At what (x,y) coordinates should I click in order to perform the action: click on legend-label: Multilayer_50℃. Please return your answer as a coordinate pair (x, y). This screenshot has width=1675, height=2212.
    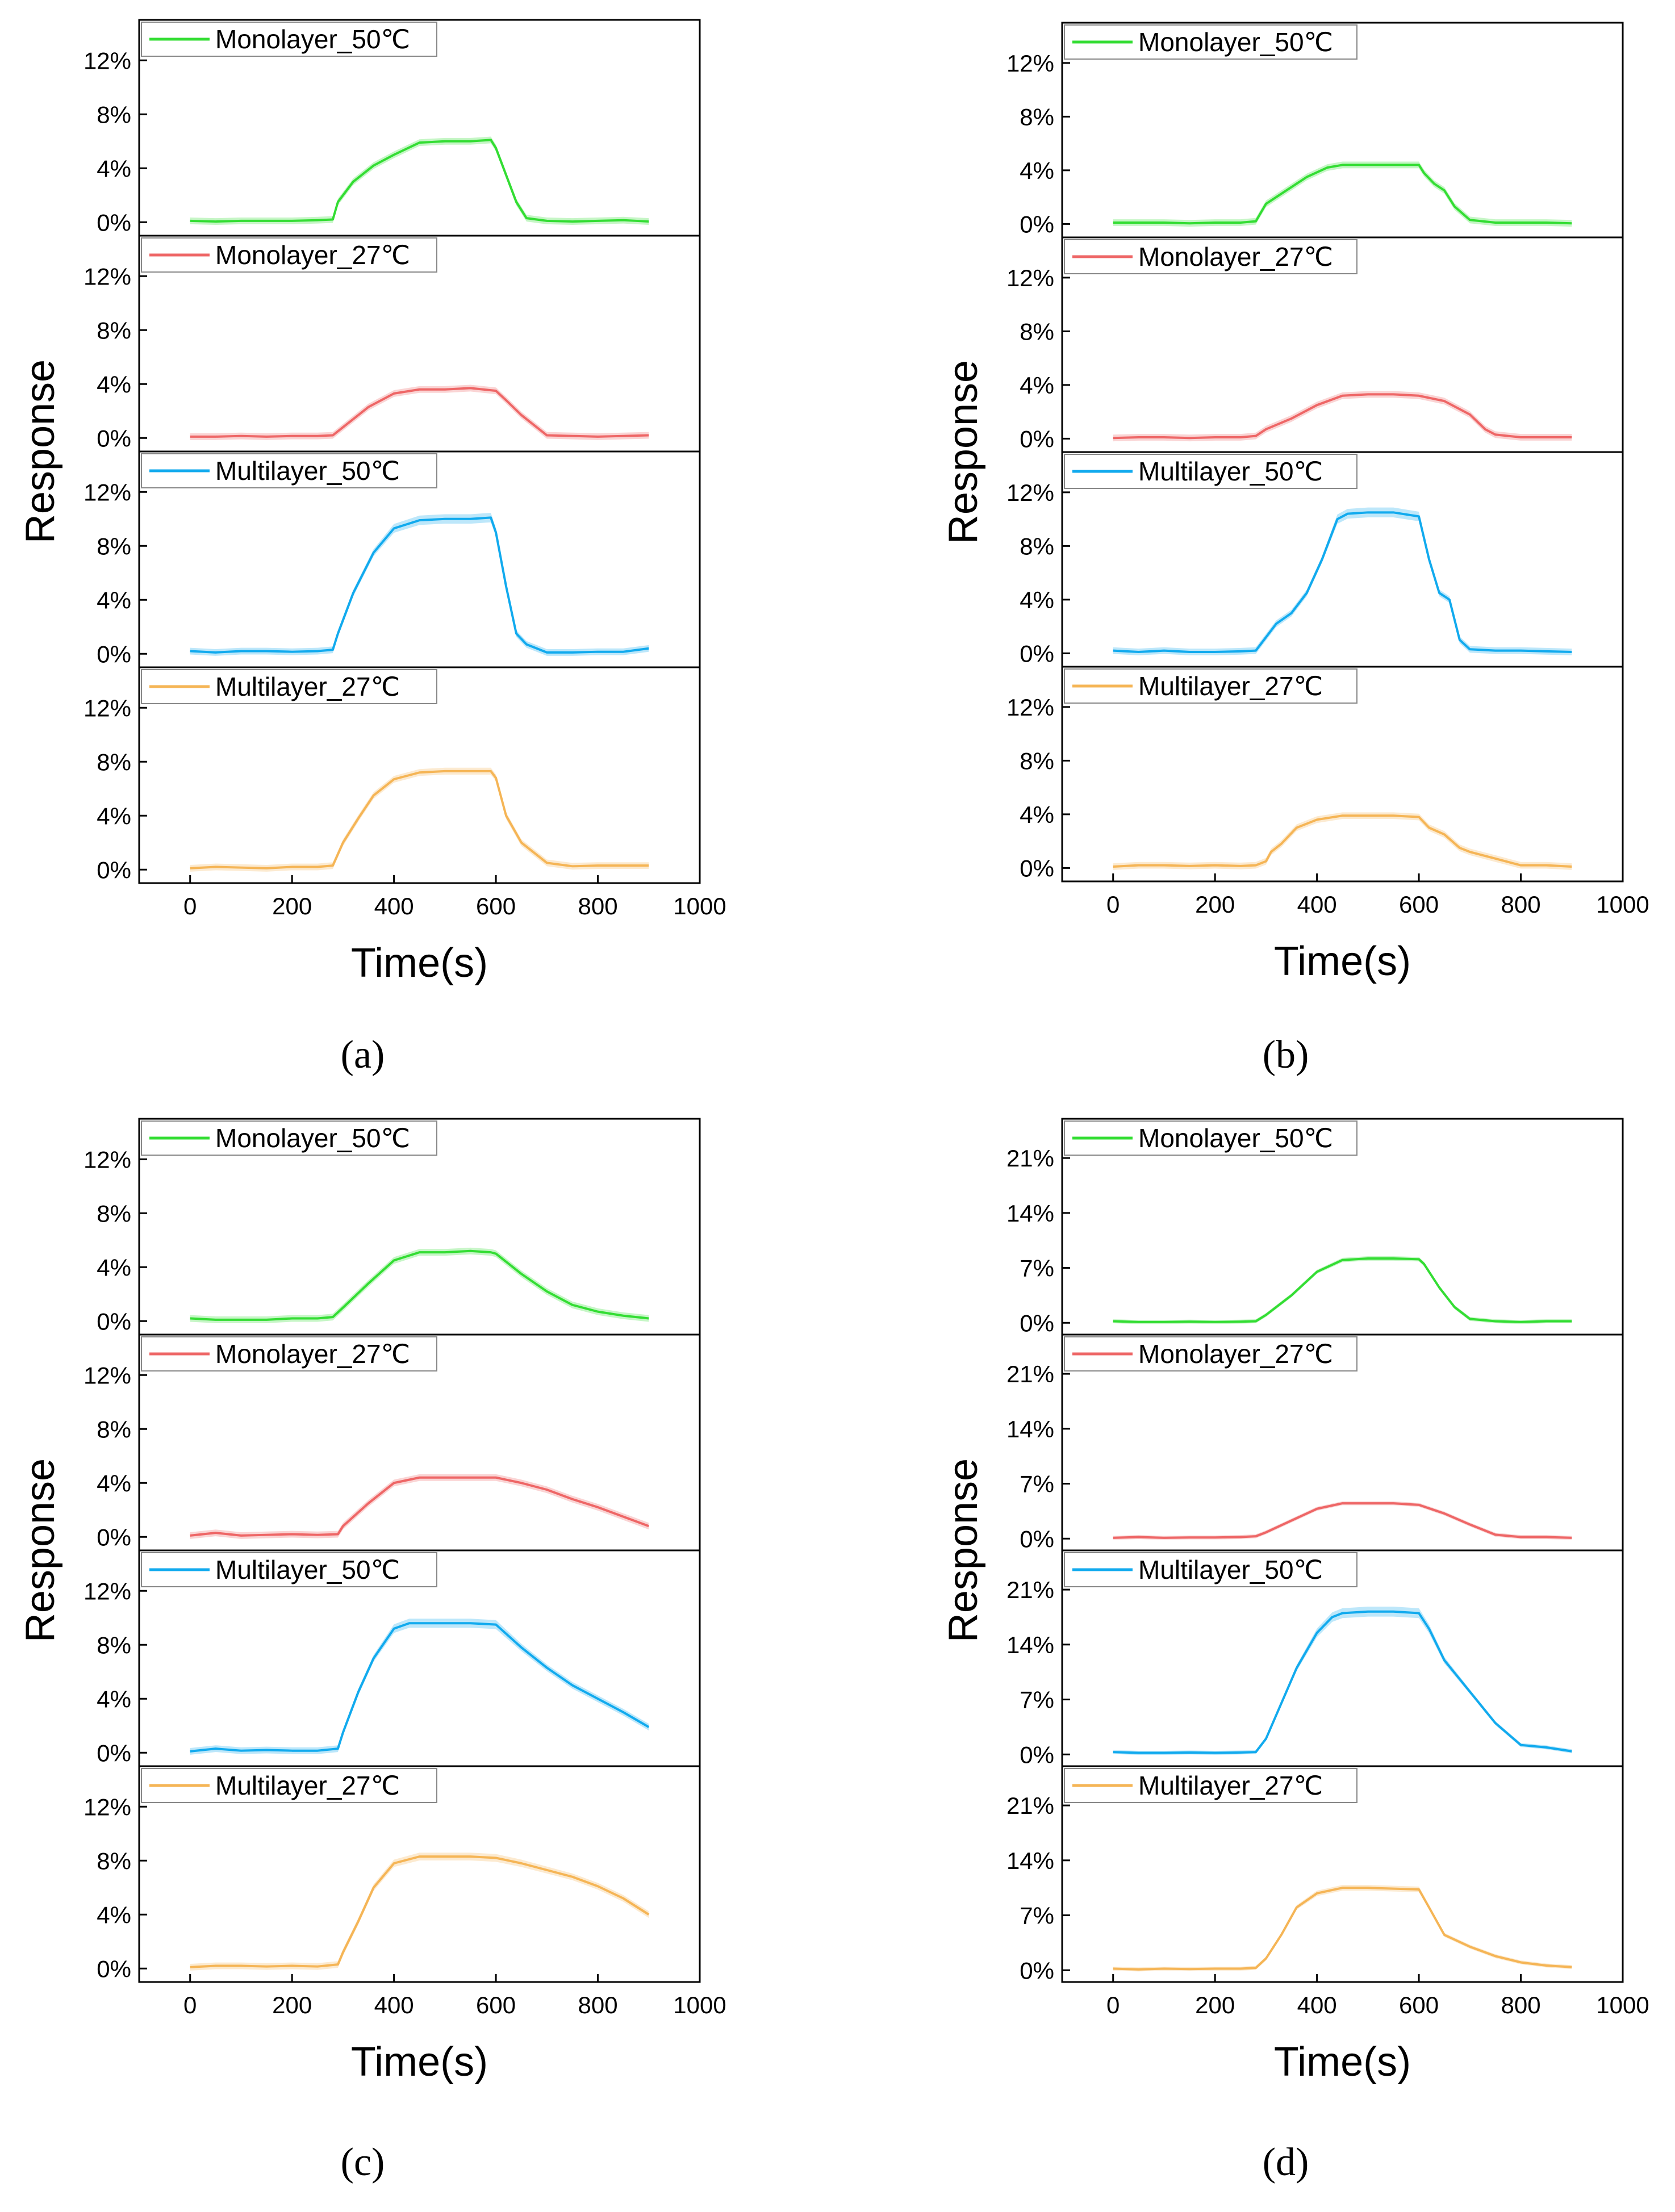
    Looking at the image, I should click on (1231, 472).